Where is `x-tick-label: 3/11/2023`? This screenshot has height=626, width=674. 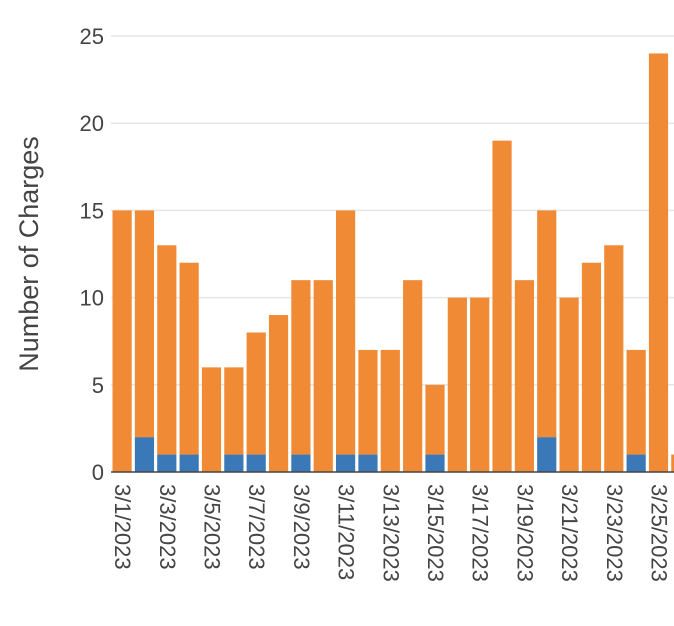 x-tick-label: 3/11/2023 is located at coordinates (346, 532).